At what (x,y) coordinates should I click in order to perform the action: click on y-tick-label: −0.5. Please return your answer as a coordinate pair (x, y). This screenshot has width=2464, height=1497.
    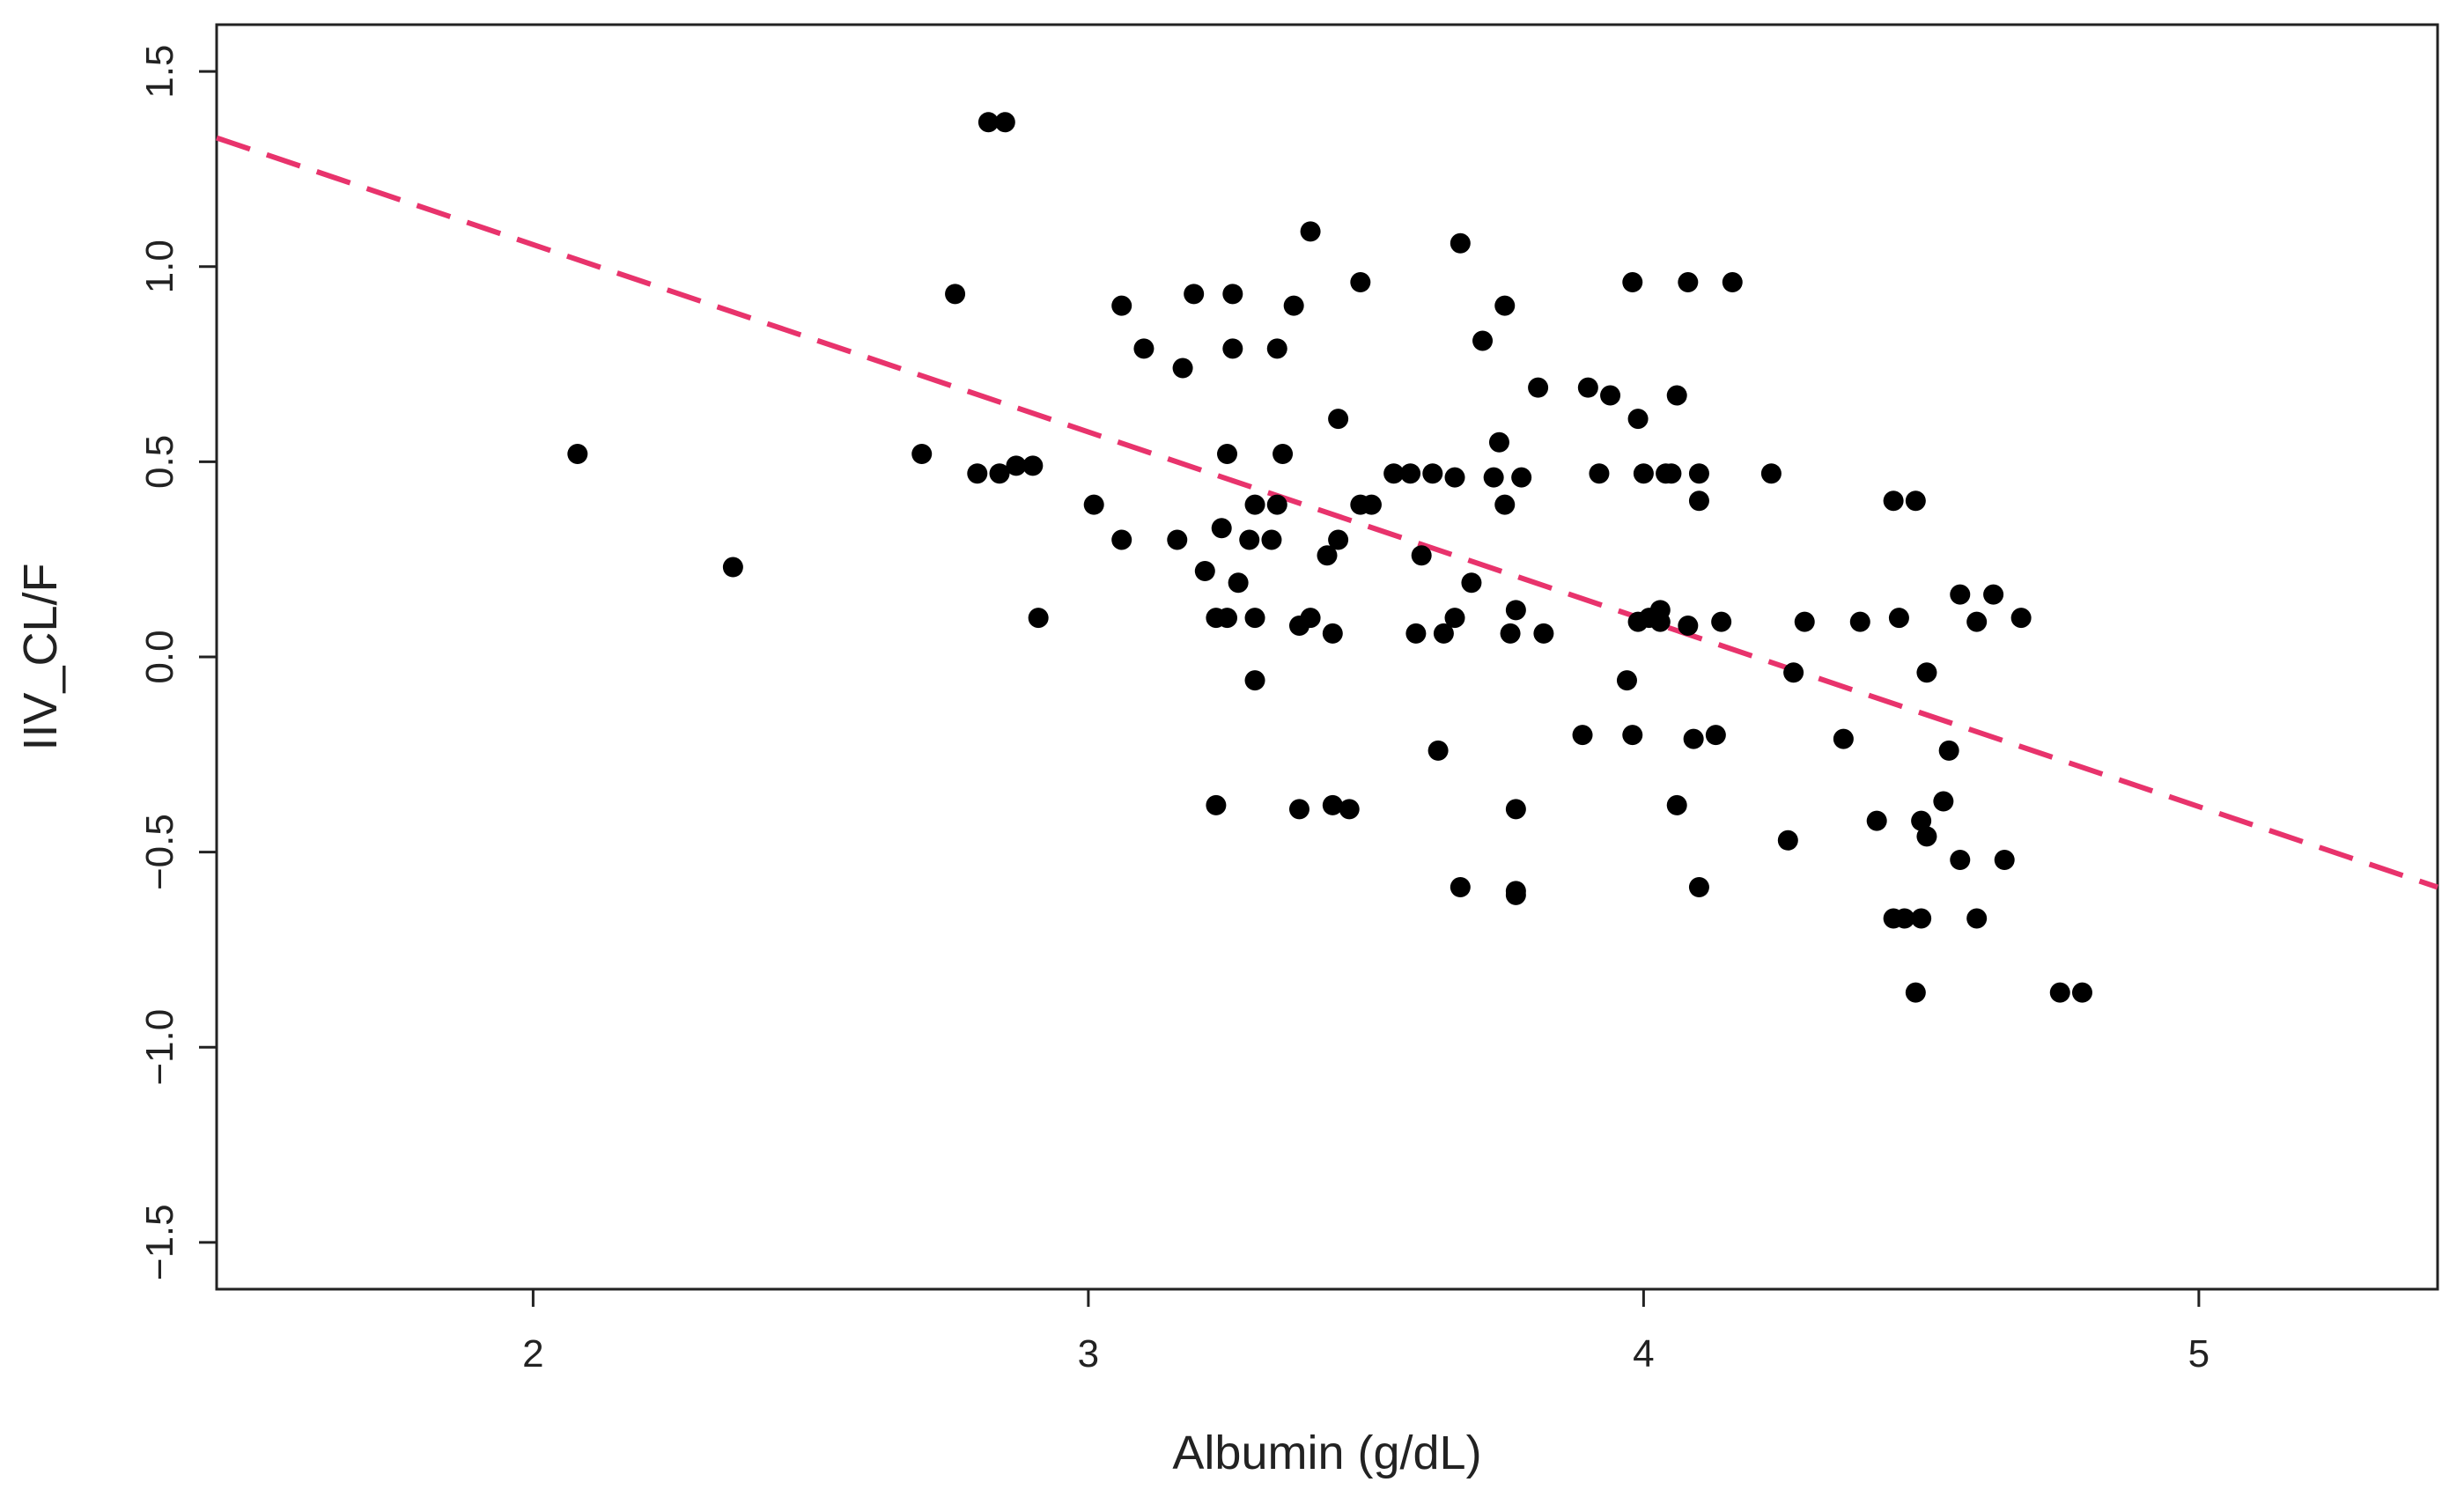
    Looking at the image, I should click on (159, 852).